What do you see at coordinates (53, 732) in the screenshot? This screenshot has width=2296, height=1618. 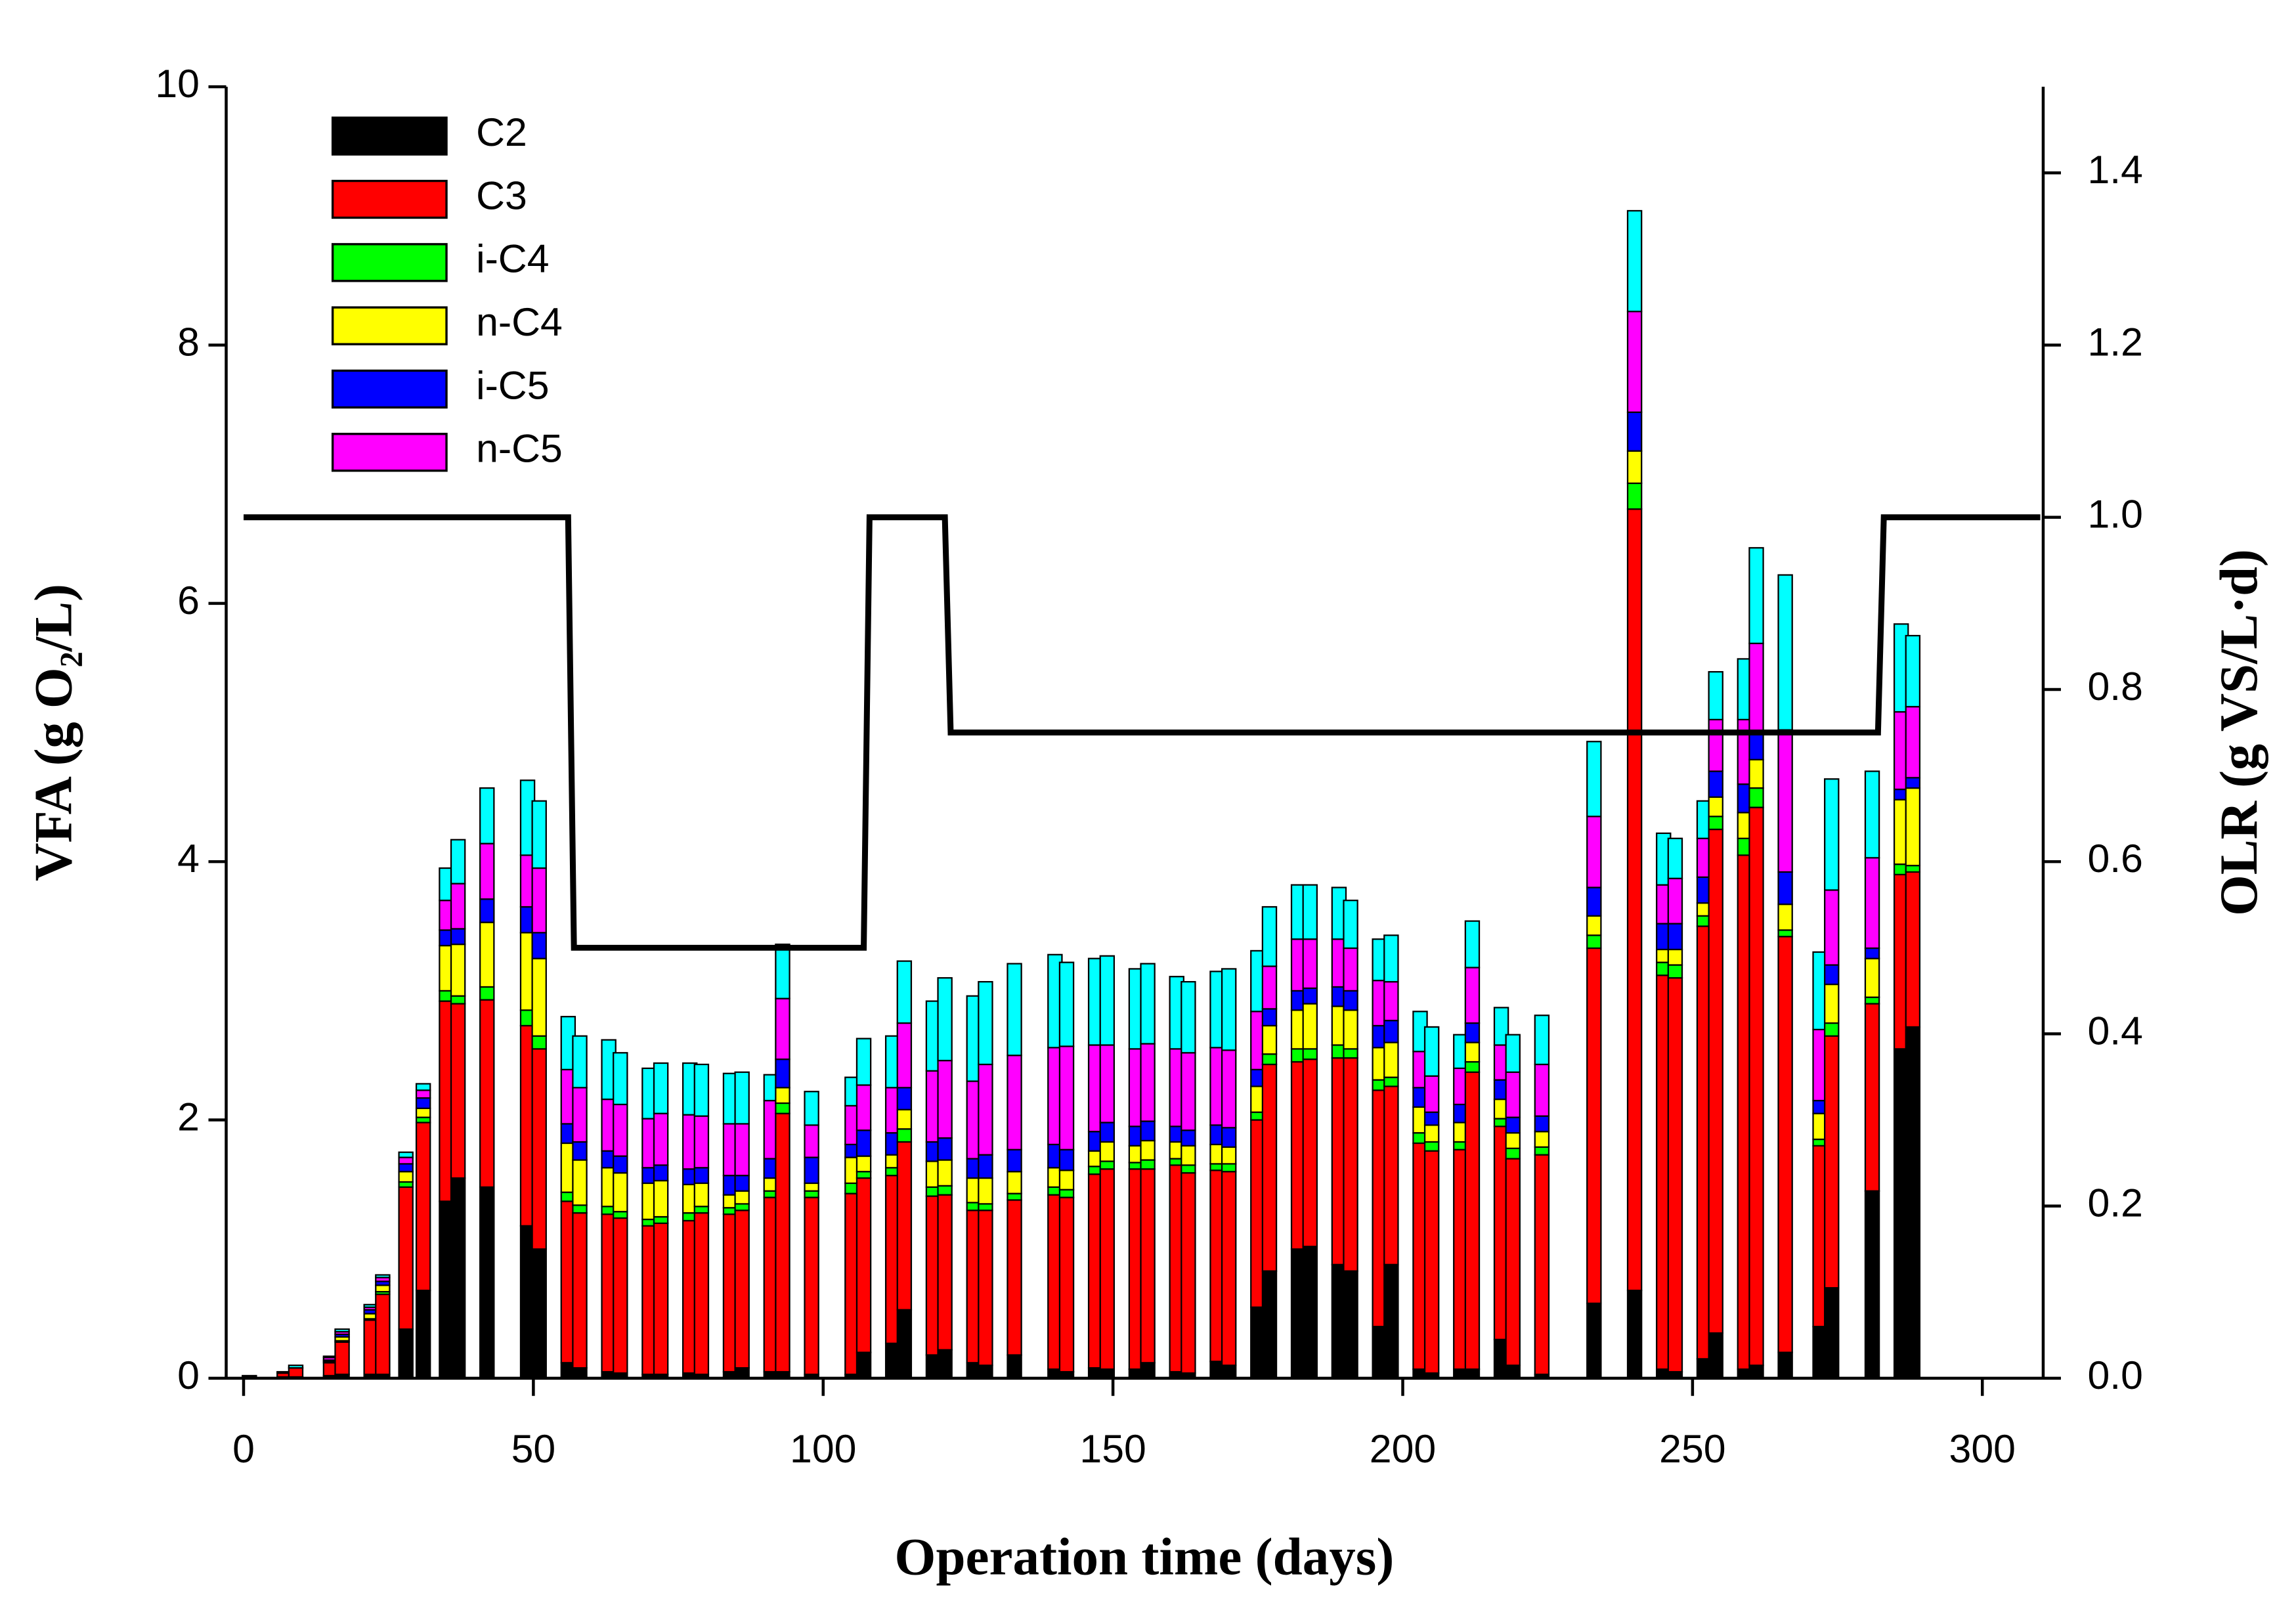 I see `y-axis-title: VFA (g O₂/L)` at bounding box center [53, 732].